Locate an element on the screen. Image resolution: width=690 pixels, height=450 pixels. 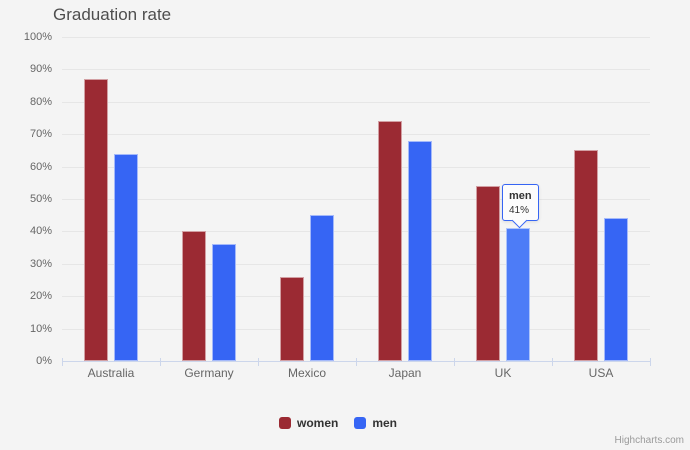
bar-men-germany is located at coordinates (224, 302).